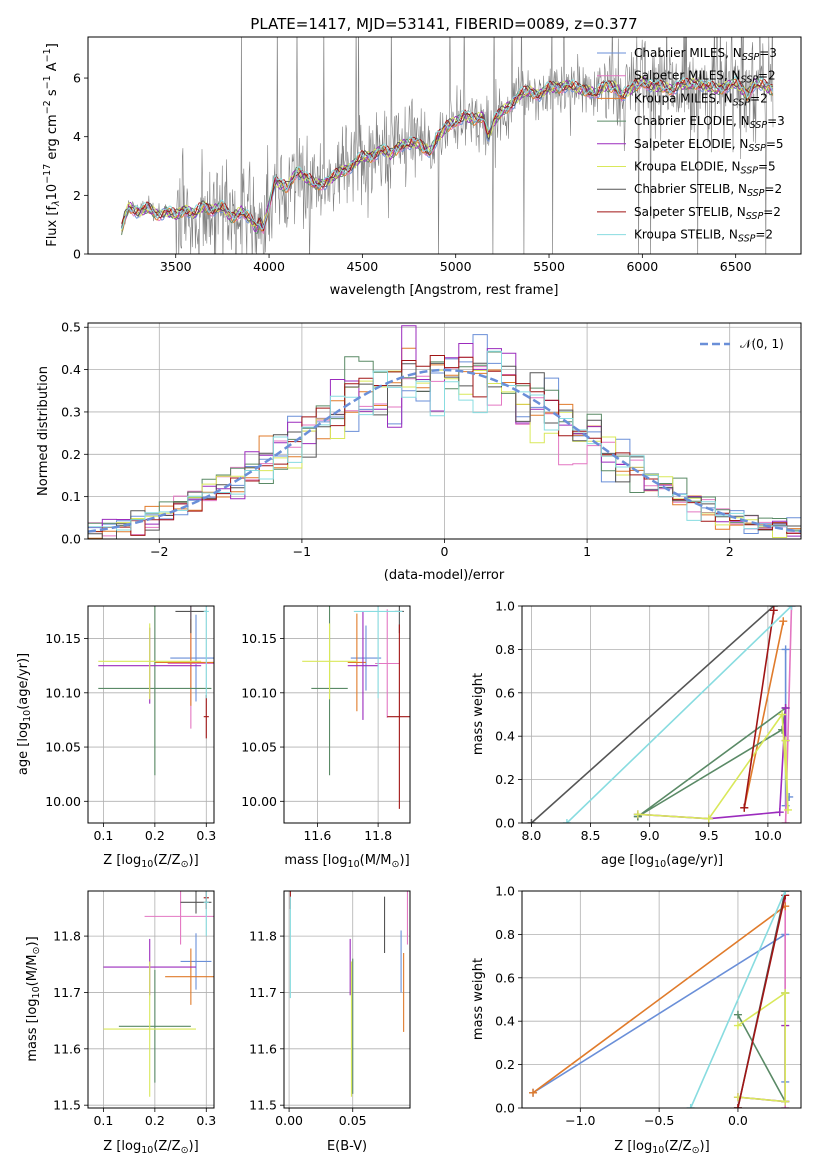 Image resolution: width=819 pixels, height=1170 pixels. What do you see at coordinates (71, 496) in the screenshot?
I see `y-tick-label: 0.1` at bounding box center [71, 496].